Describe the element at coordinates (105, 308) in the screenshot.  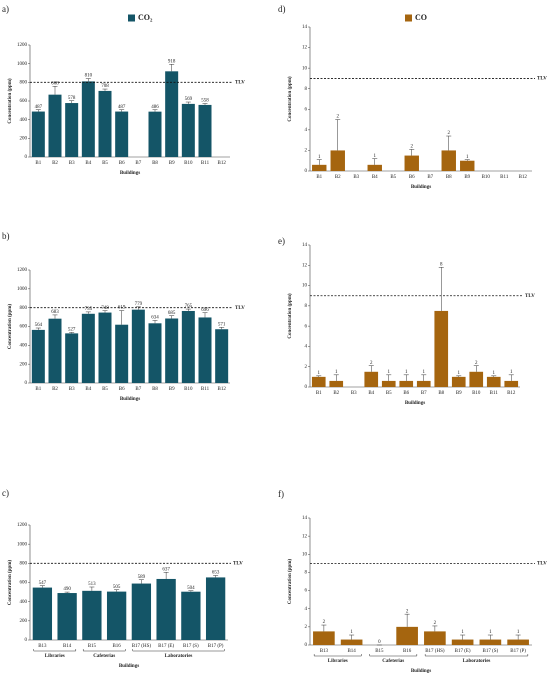
I see `value-label: 748` at that location.